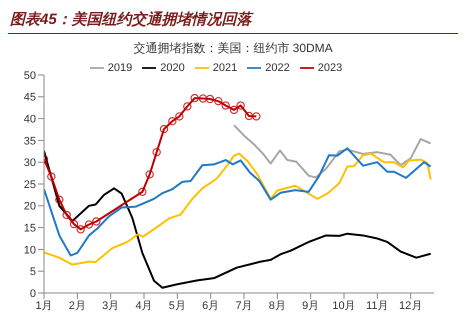  Describe the element at coordinates (30, 184) in the screenshot. I see `y-tick-label: 25` at that location.